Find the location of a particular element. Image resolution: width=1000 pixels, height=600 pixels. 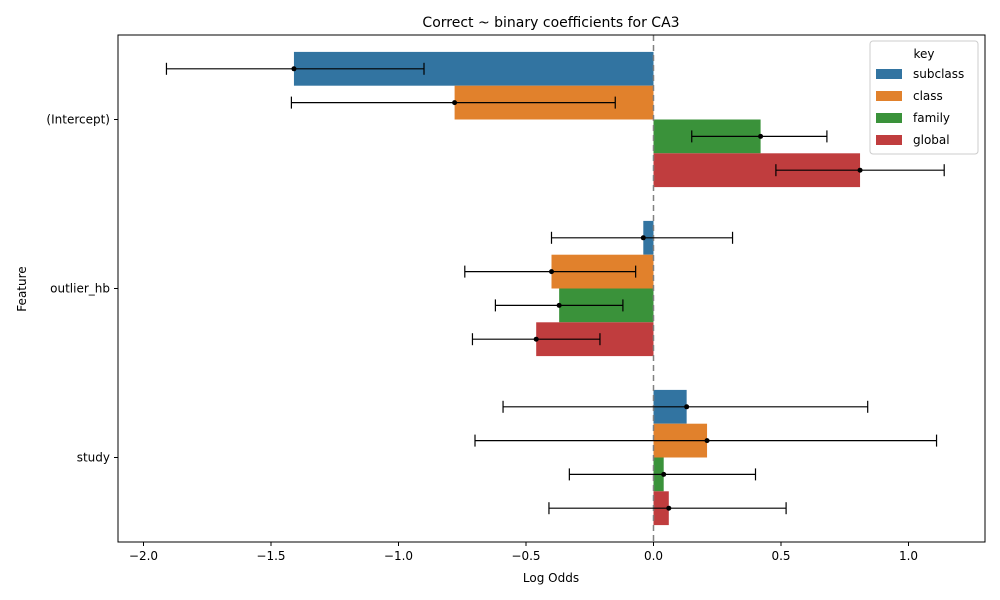

y-axis-title: Feature is located at coordinates (22, 288).